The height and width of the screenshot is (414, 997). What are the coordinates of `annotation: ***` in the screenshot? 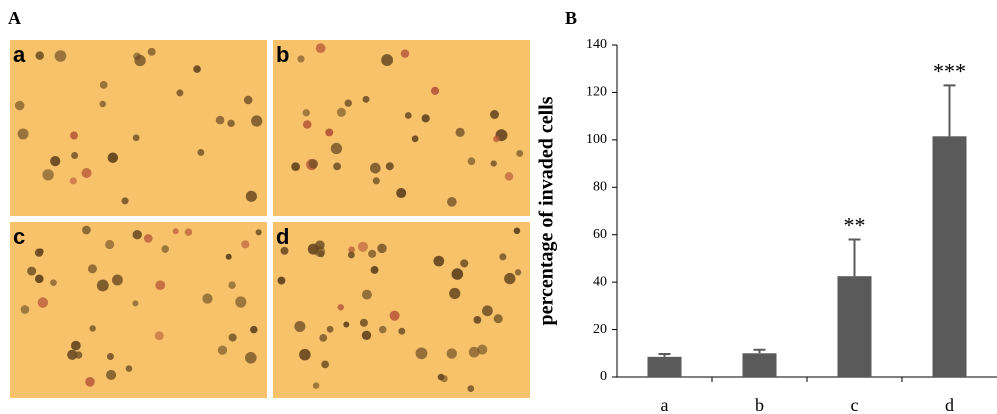 It's located at (949, 70).